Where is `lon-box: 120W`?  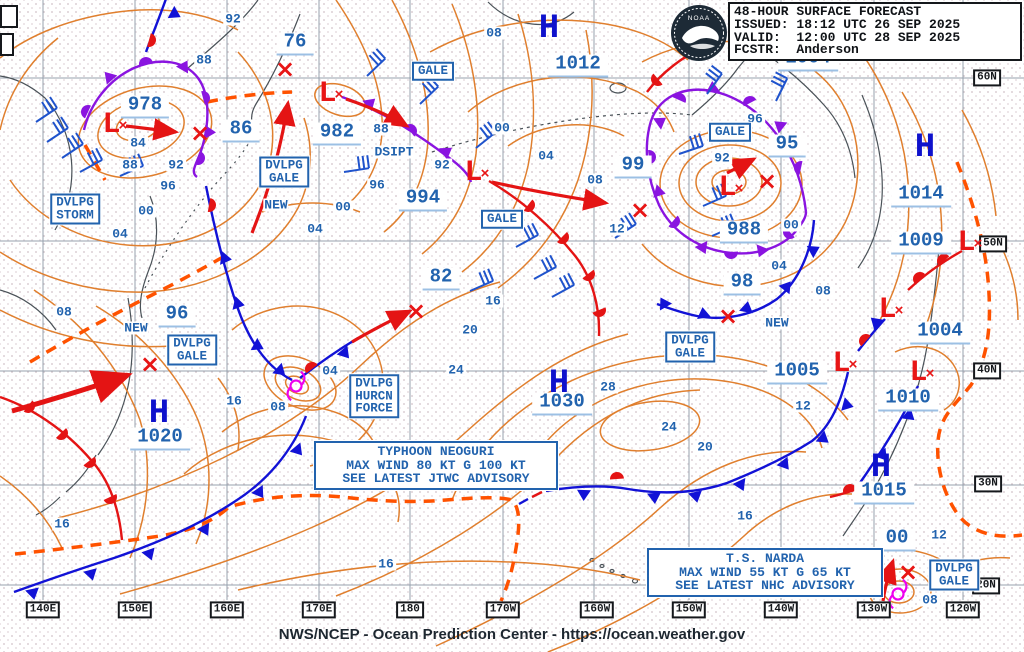 lon-box: 120W is located at coordinates (963, 610).